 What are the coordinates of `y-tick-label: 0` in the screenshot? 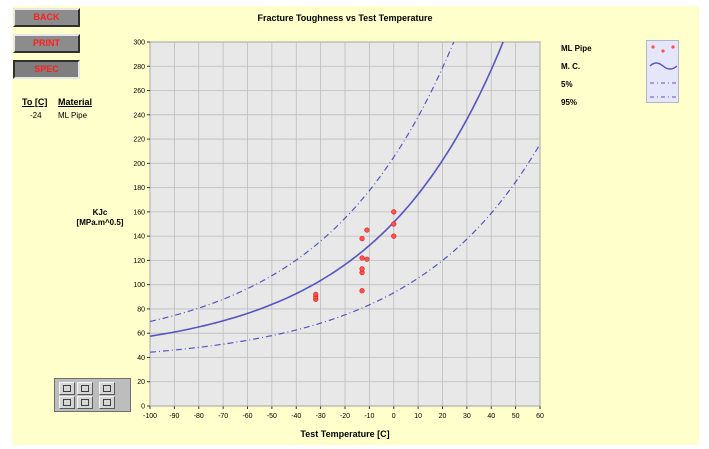 It's located at (143, 407).